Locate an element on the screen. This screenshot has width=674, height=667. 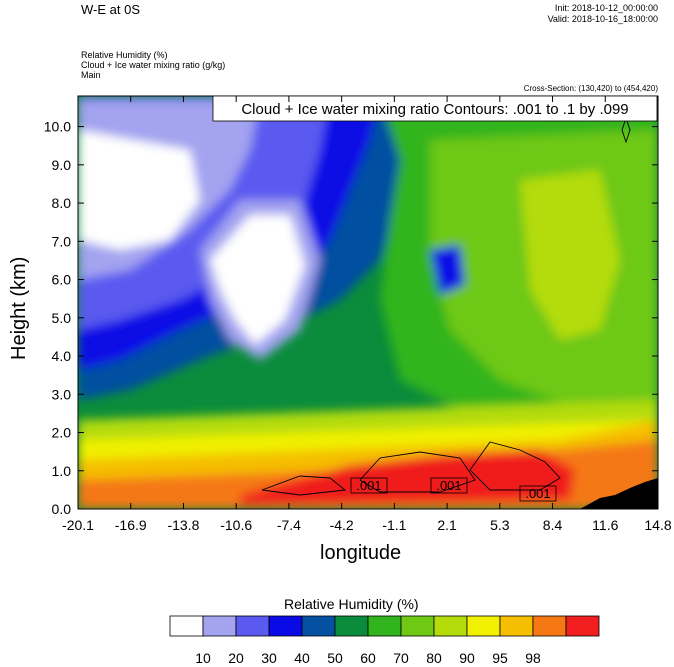
x-tick-label: 14.8 is located at coordinates (657, 525).